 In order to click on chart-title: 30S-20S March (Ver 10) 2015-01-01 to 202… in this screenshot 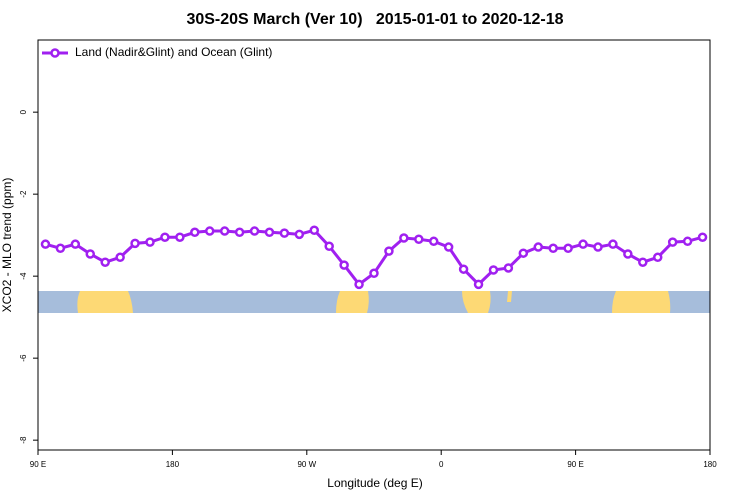, I will do `click(374, 19)`.